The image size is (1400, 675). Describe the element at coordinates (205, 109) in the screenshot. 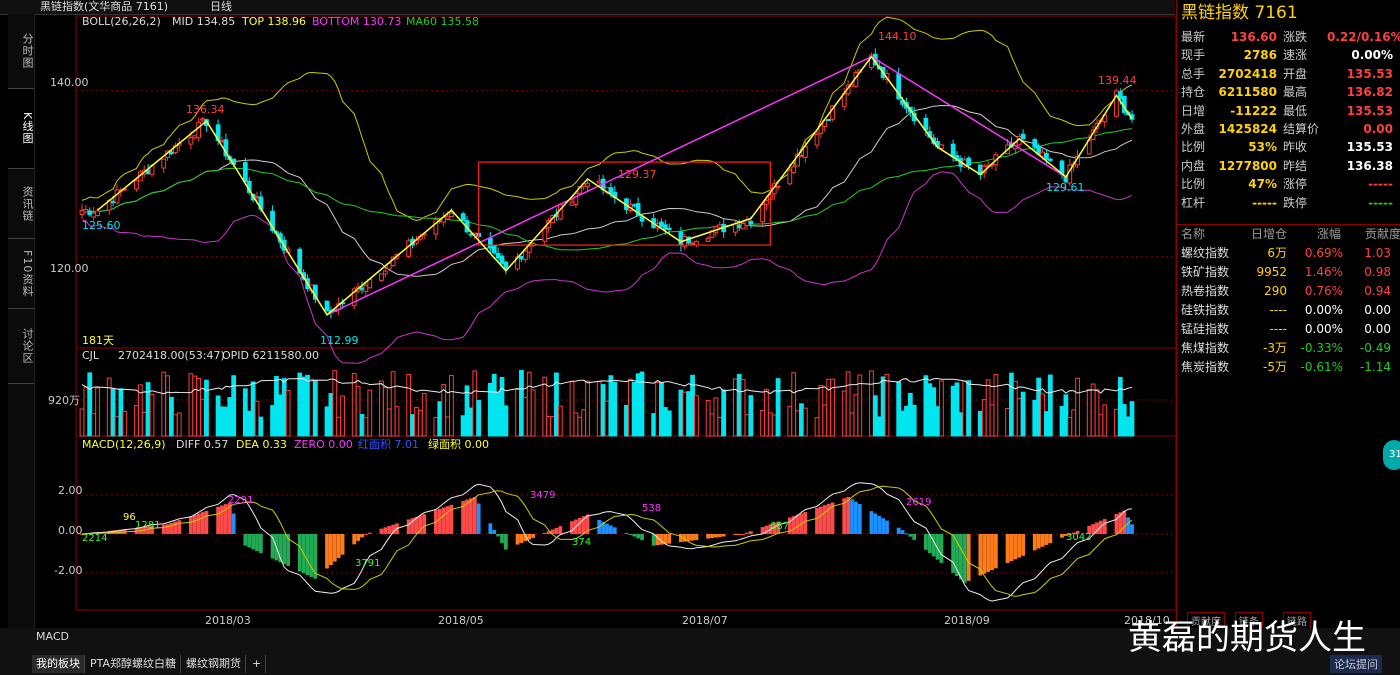

I see `label-high-136: 136.34` at that location.